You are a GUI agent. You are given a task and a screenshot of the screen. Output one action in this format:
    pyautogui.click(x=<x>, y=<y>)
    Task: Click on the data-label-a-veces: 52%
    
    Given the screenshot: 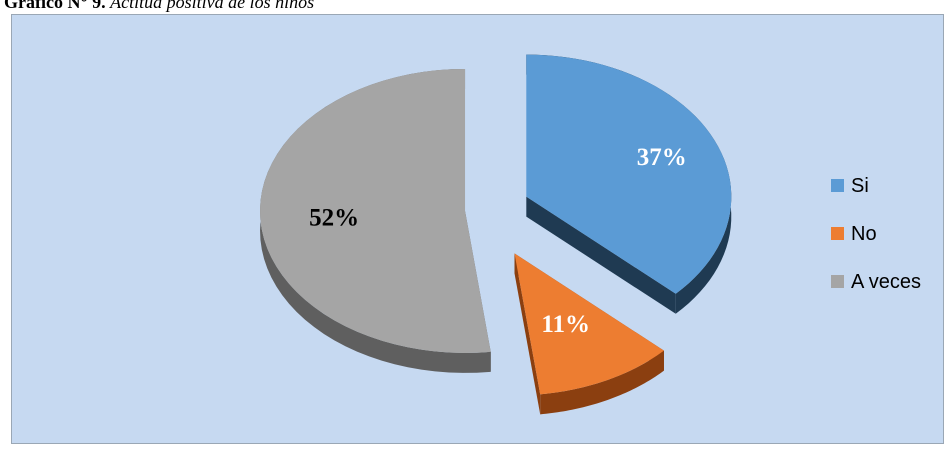 What is the action you would take?
    pyautogui.click(x=334, y=218)
    